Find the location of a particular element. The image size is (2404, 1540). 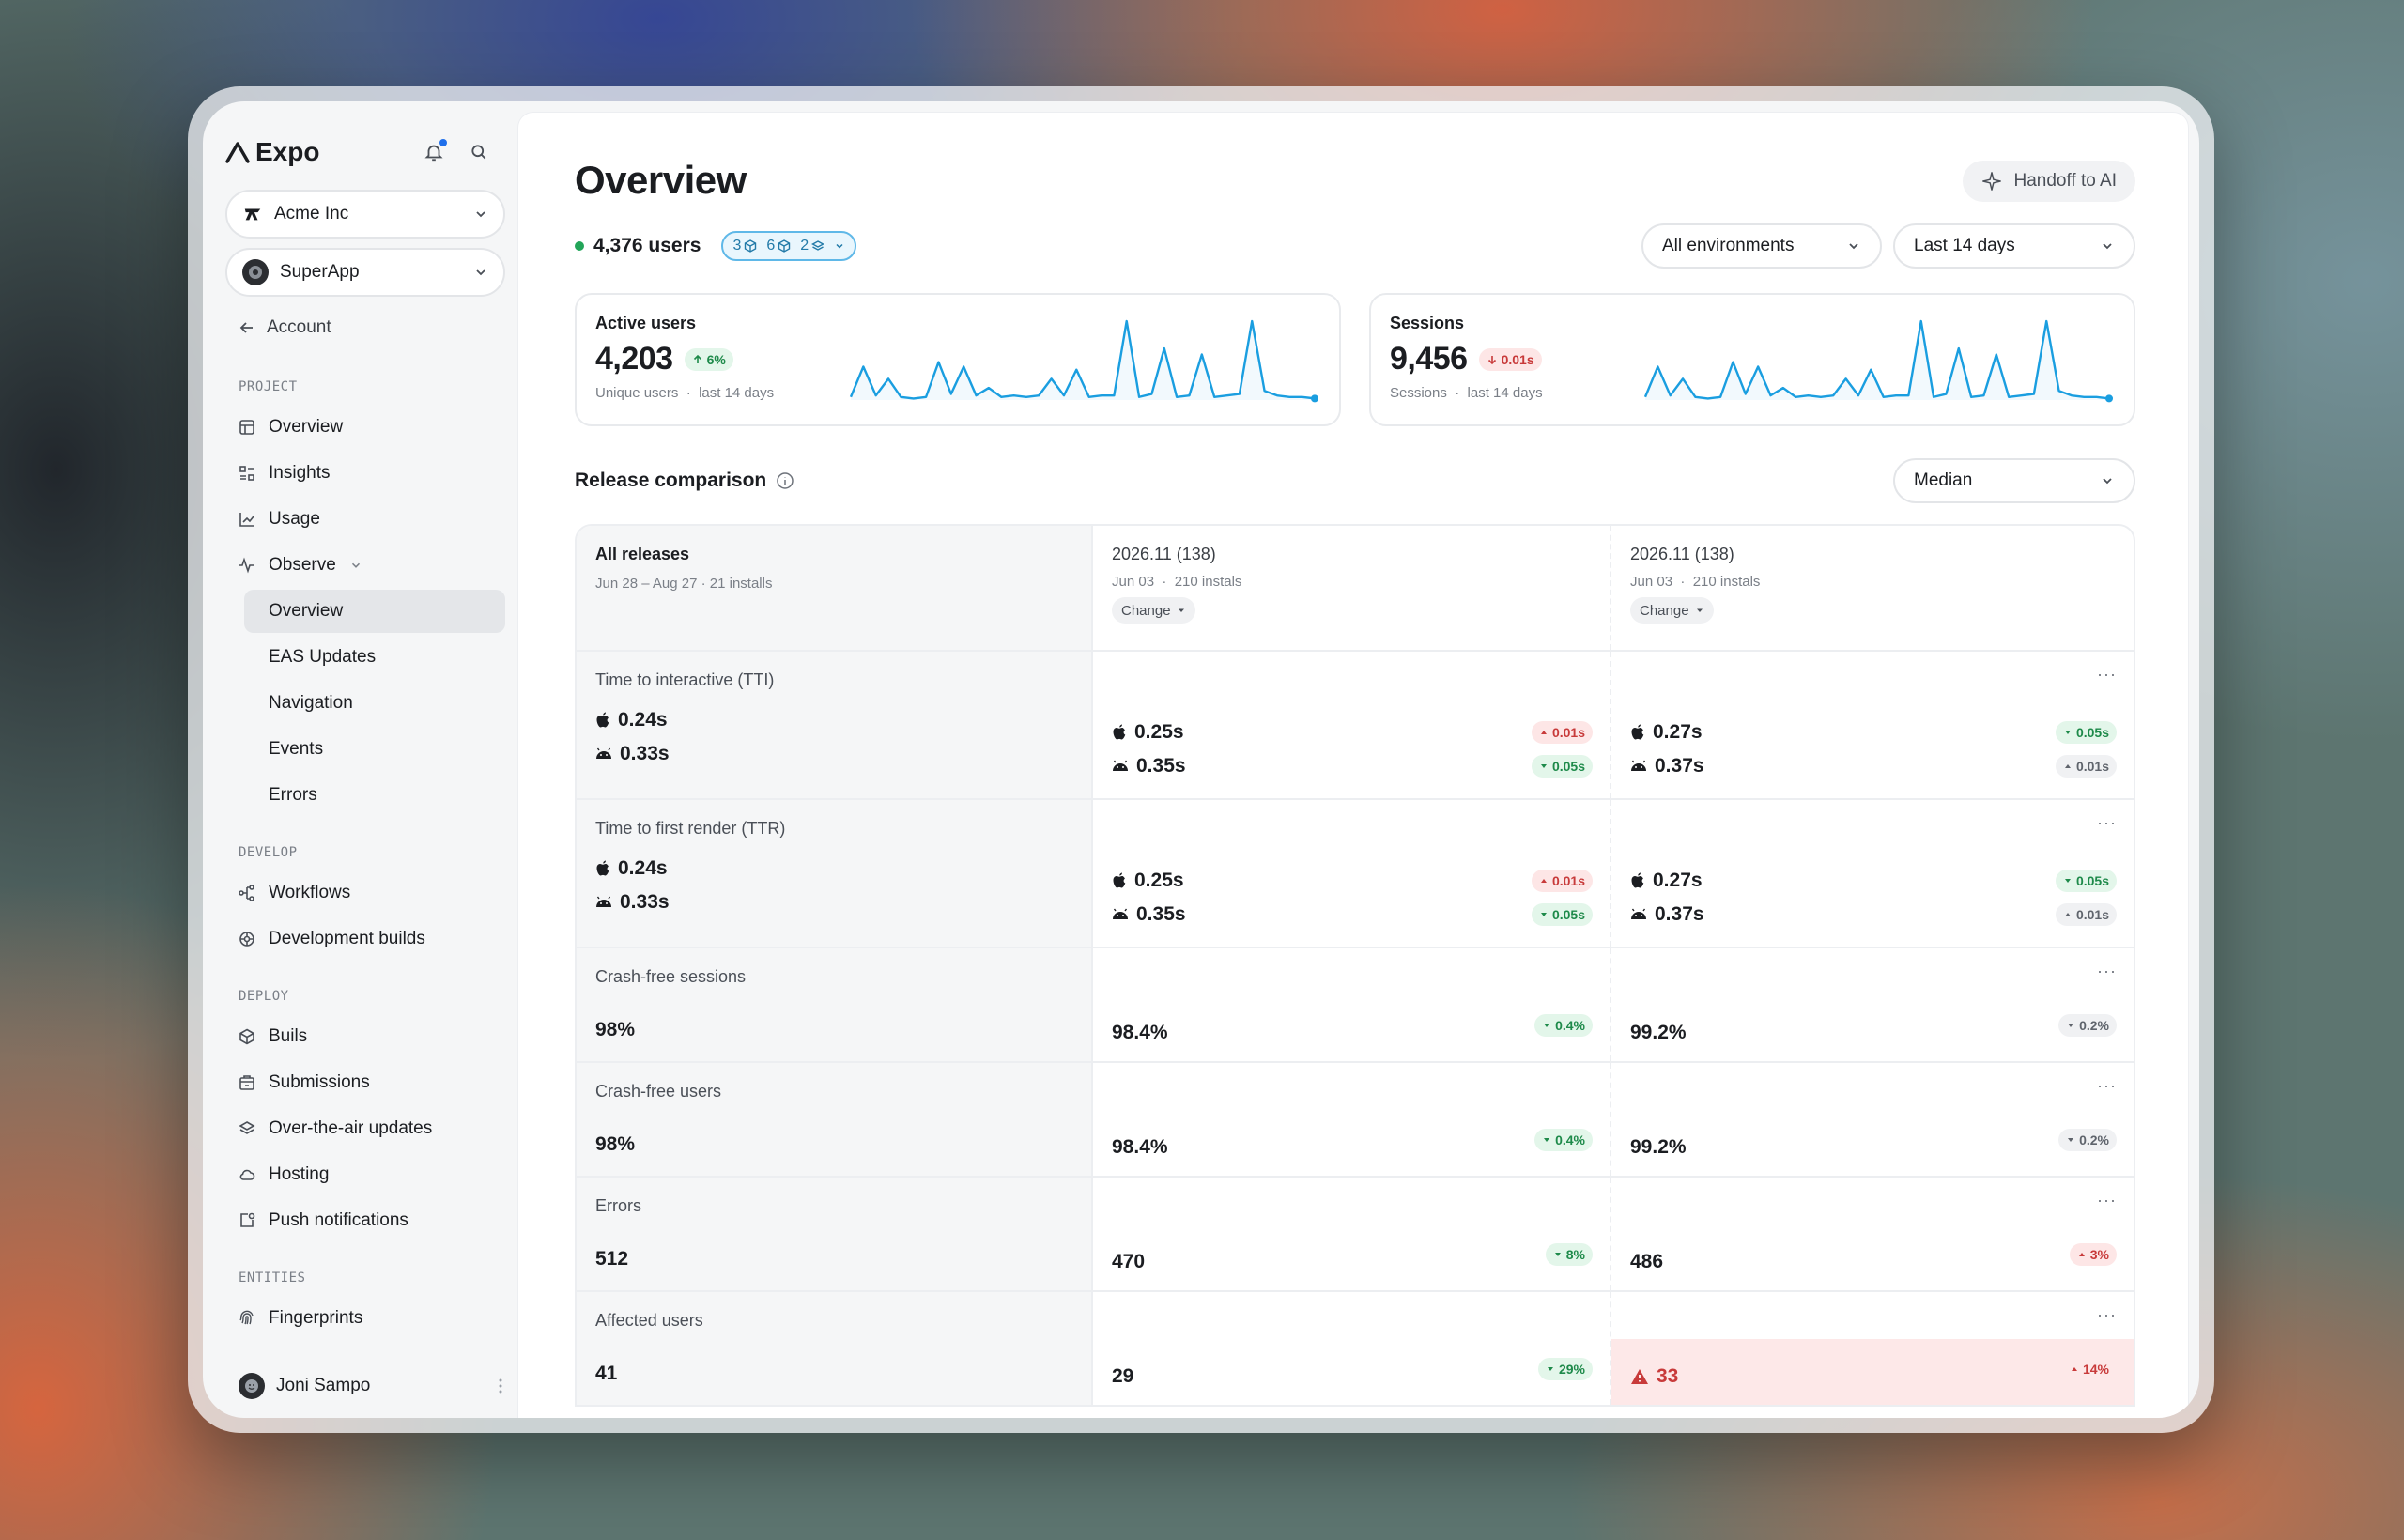

sidebar-item-label: Push notifications is located at coordinates (338, 1220).